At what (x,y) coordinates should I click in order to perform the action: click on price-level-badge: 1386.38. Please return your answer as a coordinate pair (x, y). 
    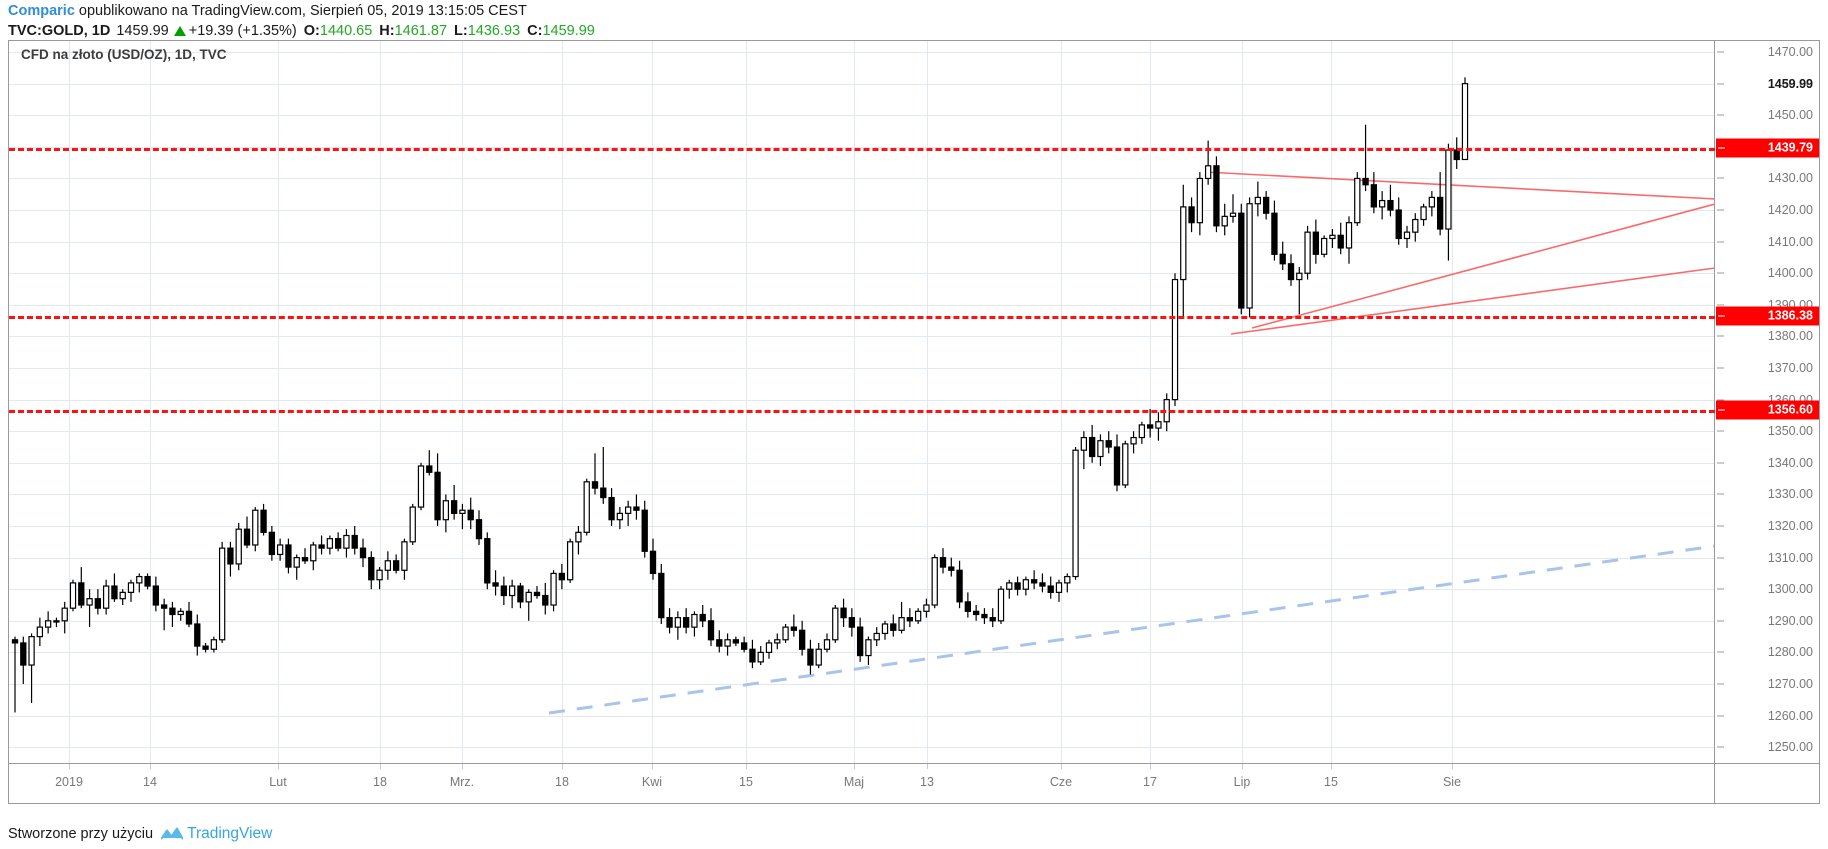
    Looking at the image, I should click on (1767, 316).